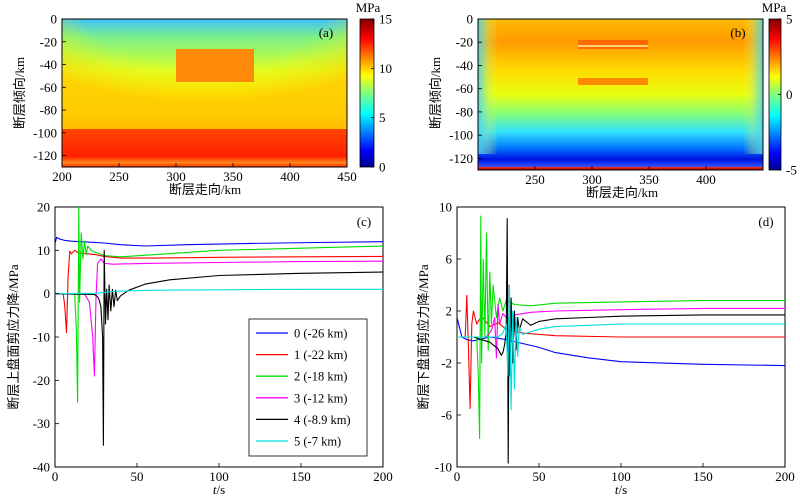 This screenshot has height=504, width=800. What do you see at coordinates (435, 93) in the screenshot?
I see `ylabel-b: 断层倾向/km` at bounding box center [435, 93].